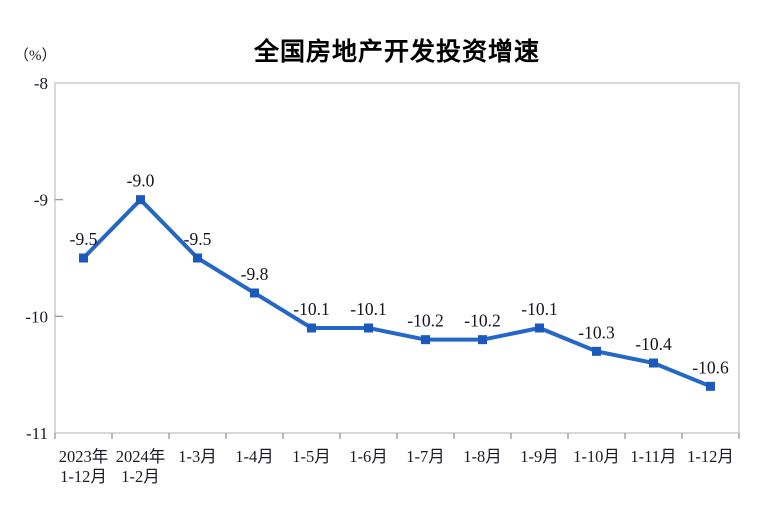  What do you see at coordinates (141, 456) in the screenshot?
I see `x-tick-label: 2024年` at bounding box center [141, 456].